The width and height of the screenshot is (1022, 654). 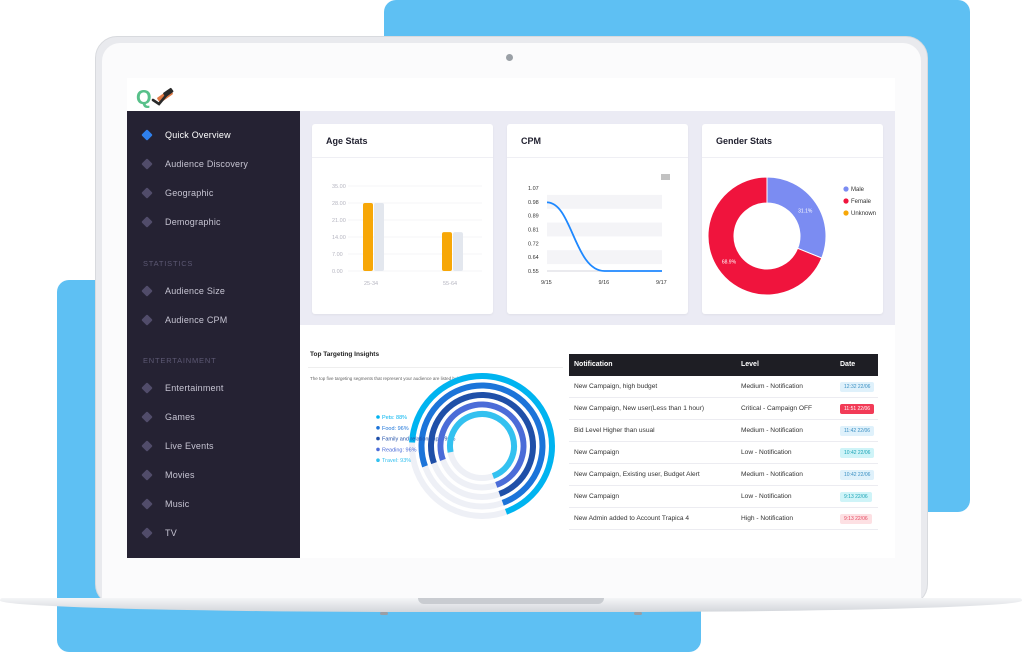 What do you see at coordinates (339, 187) in the screenshot?
I see `y-tick-label: 35.00` at bounding box center [339, 187].